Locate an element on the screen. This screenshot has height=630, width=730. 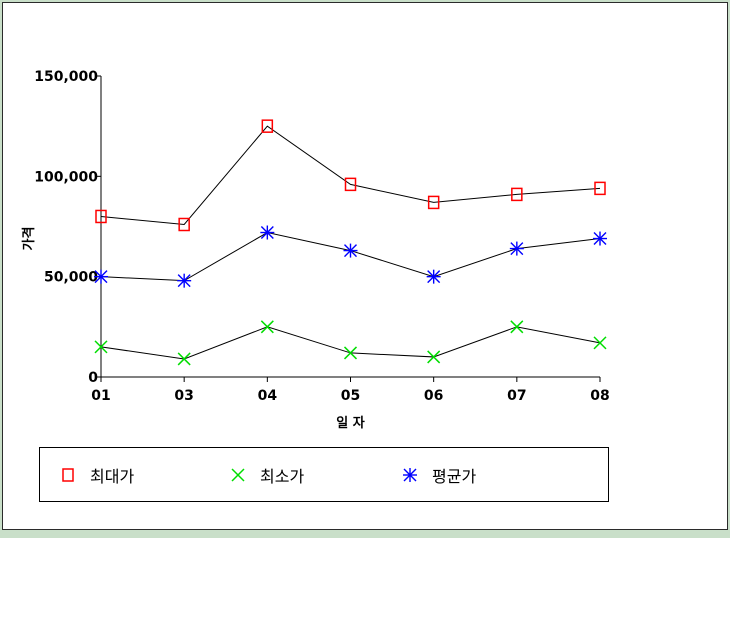
y-tick-label: 150,000 is located at coordinates (66, 77).